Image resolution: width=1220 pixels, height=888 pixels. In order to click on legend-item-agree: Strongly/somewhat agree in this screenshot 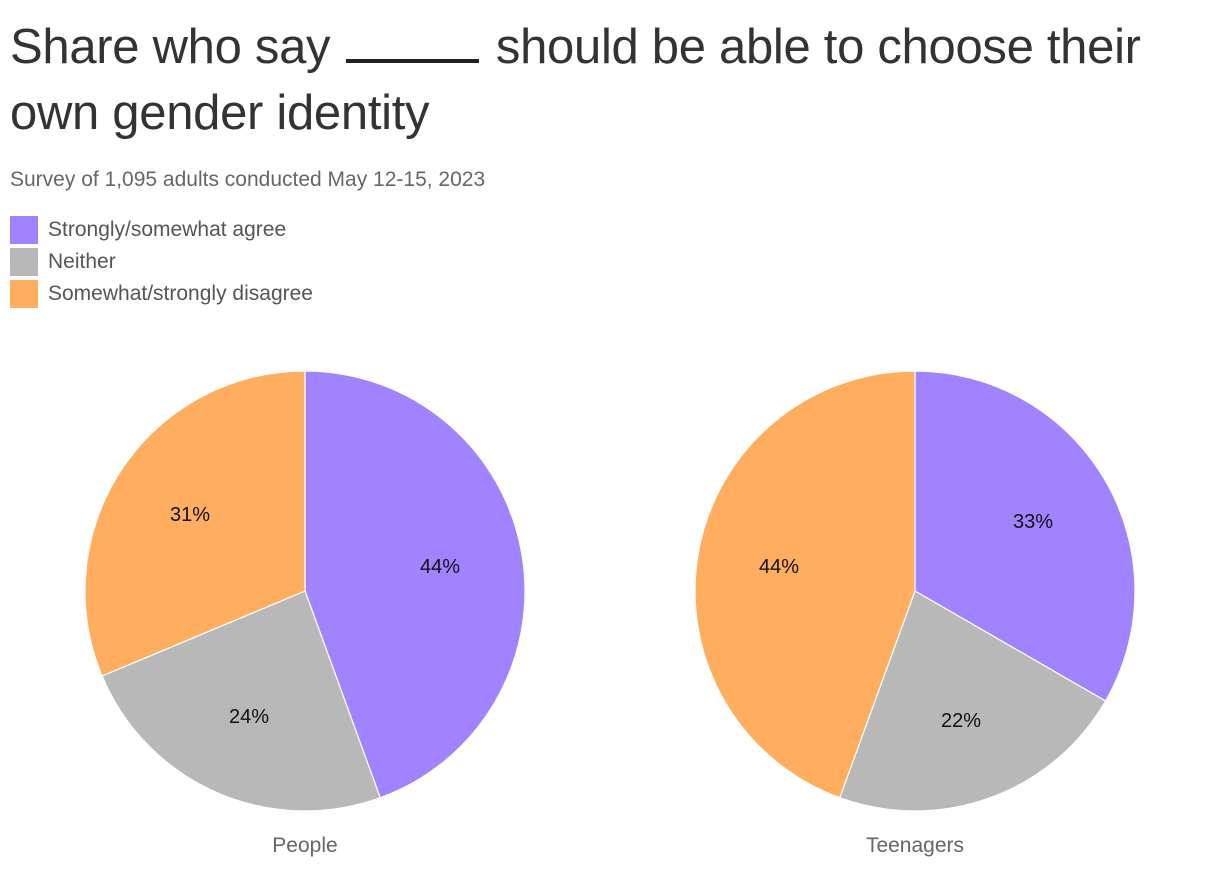, I will do `click(161, 230)`.